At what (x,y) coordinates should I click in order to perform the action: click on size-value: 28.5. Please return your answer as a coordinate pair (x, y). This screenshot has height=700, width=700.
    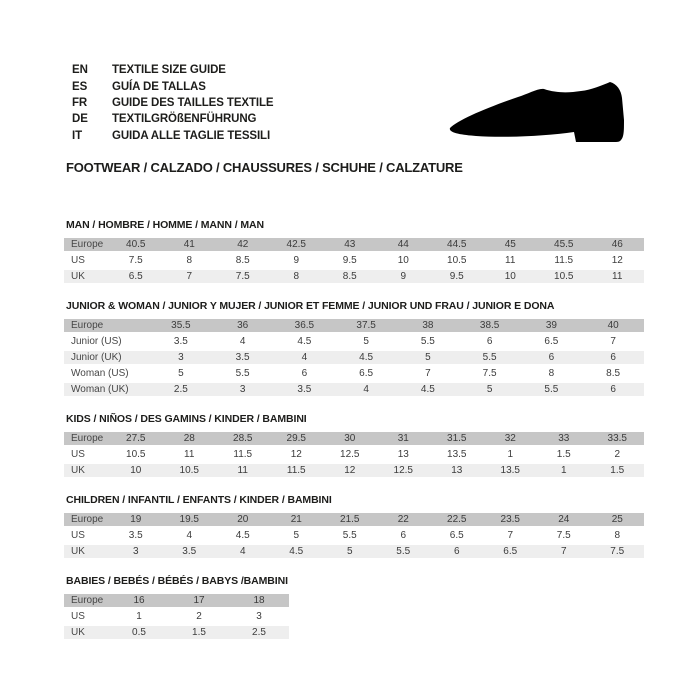
    Looking at the image, I should click on (243, 440).